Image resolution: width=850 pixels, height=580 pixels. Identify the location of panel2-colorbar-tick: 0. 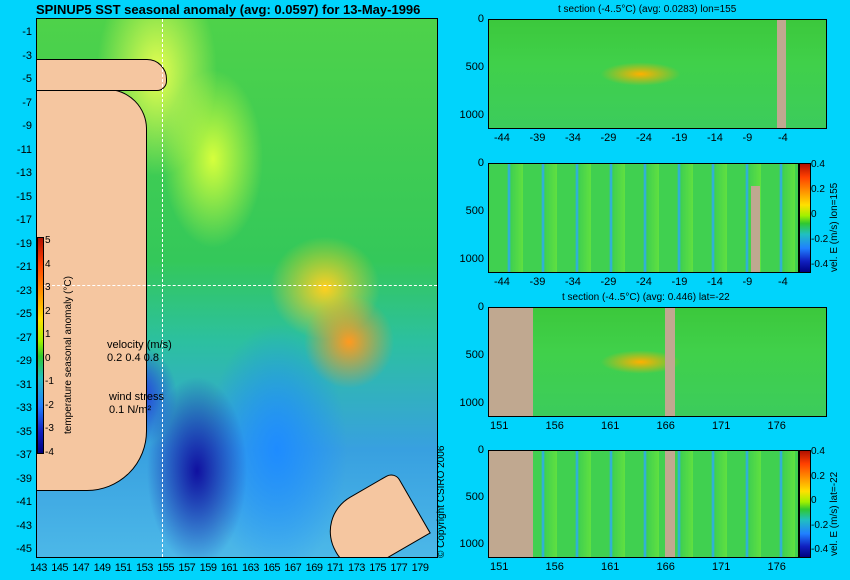
(814, 214).